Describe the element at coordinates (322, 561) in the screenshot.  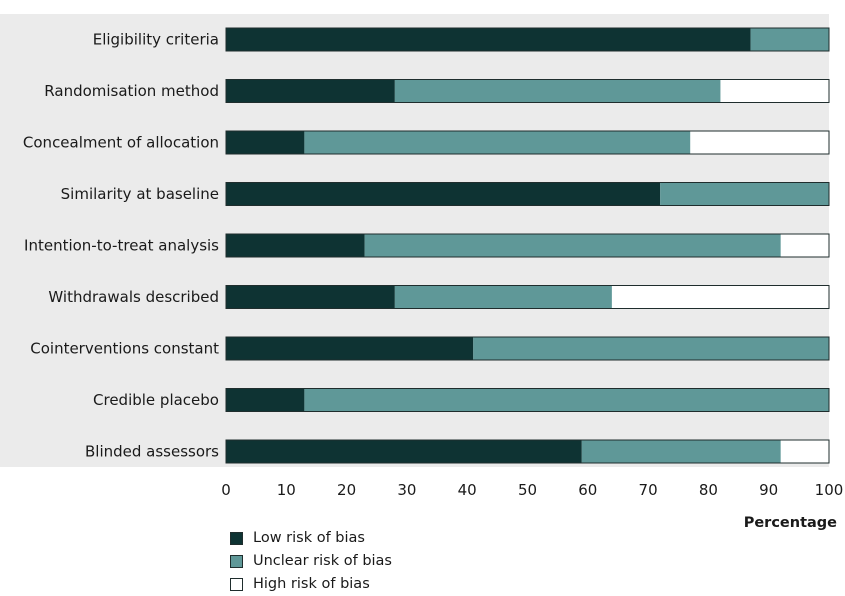
I see `legend-label-unclear: Unclear risk of bias` at that location.